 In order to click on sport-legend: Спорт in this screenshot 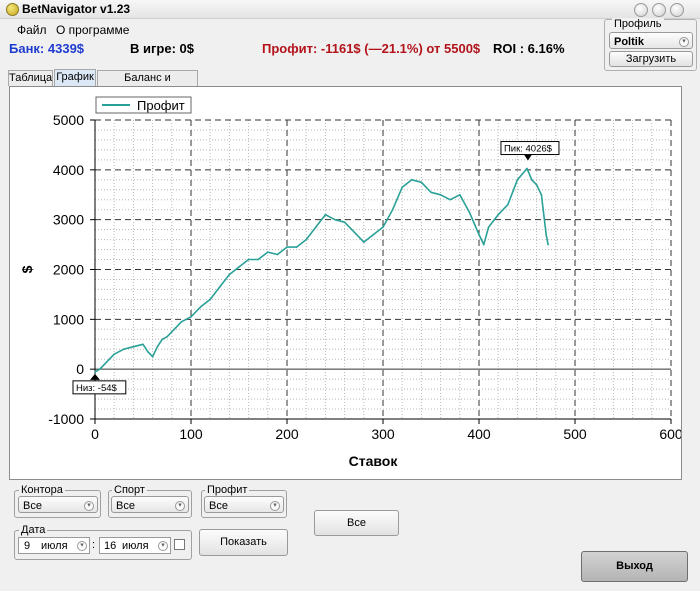, I will do `click(129, 490)`.